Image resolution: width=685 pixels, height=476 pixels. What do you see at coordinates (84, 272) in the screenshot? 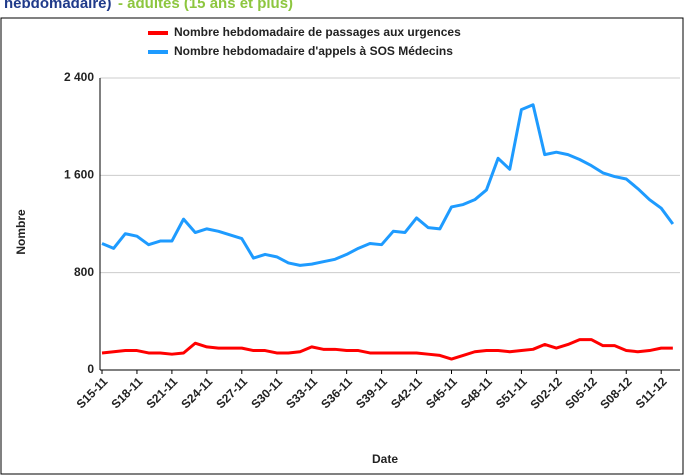
I see `y-tick-label: 800` at bounding box center [84, 272].